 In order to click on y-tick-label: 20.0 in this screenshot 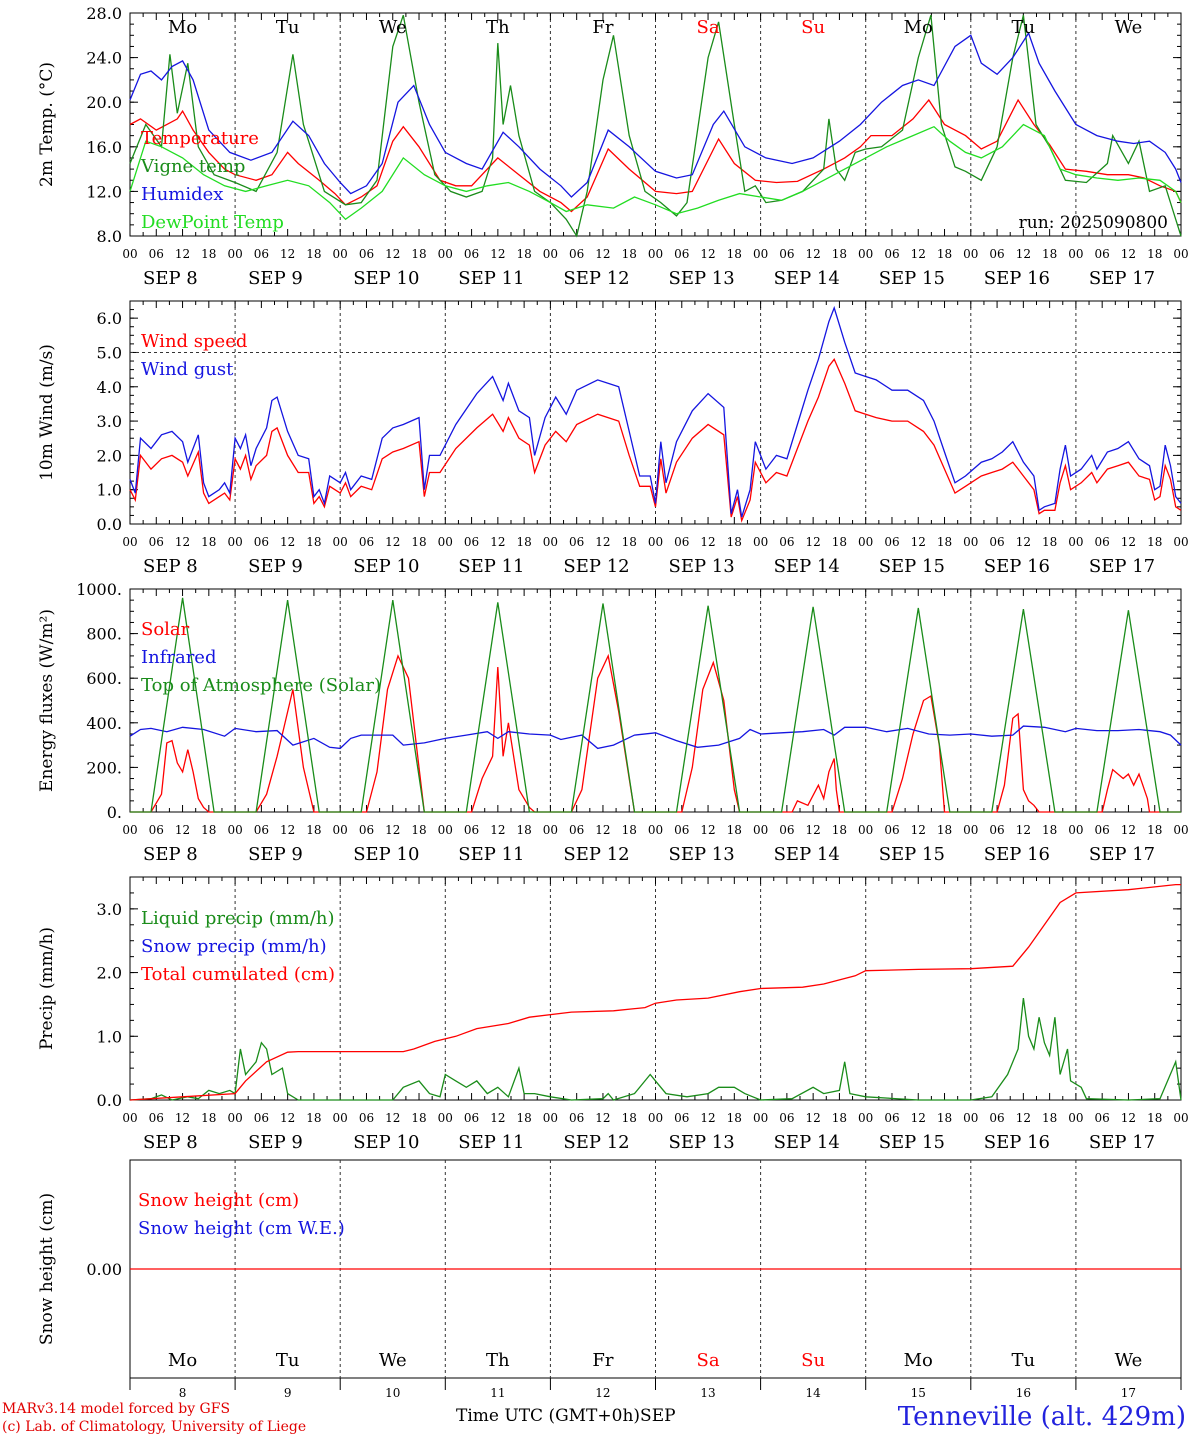, I will do `click(104, 102)`.